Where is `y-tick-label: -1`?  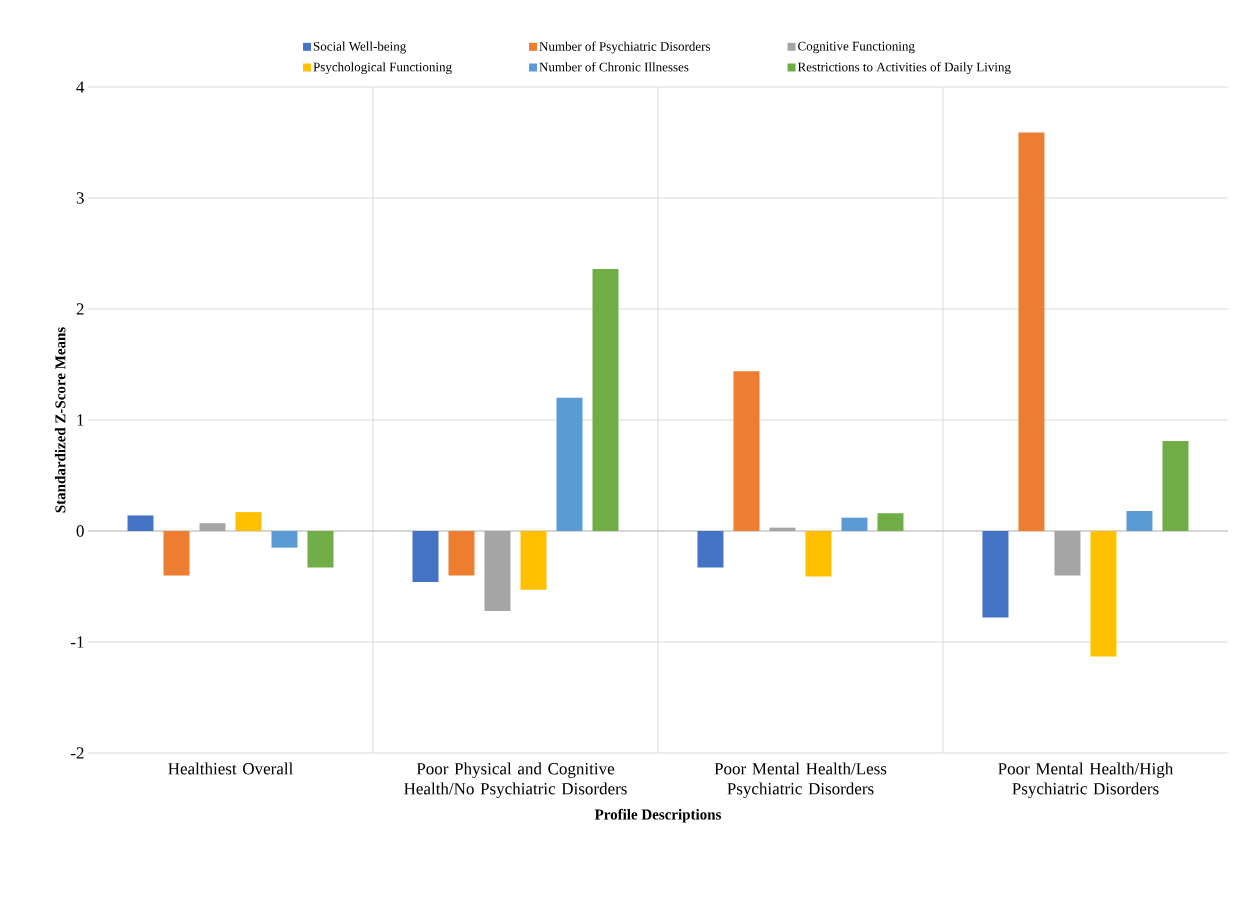
y-tick-label: -1 is located at coordinates (77, 642).